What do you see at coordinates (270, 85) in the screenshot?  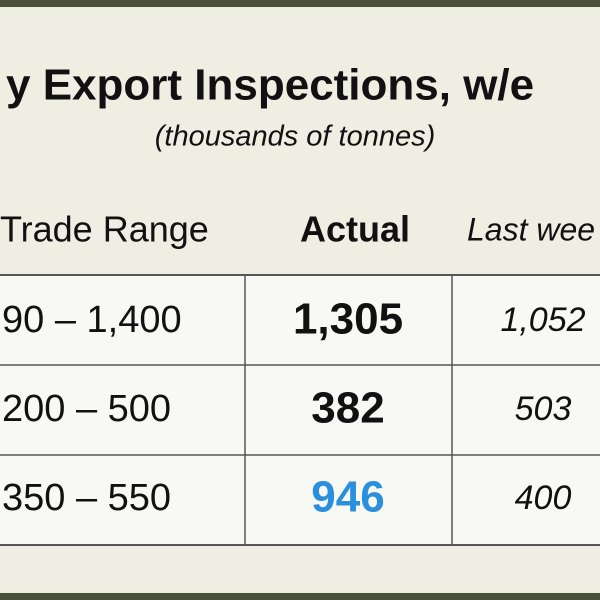 I see `title: y Export Inspections, w/e` at bounding box center [270, 85].